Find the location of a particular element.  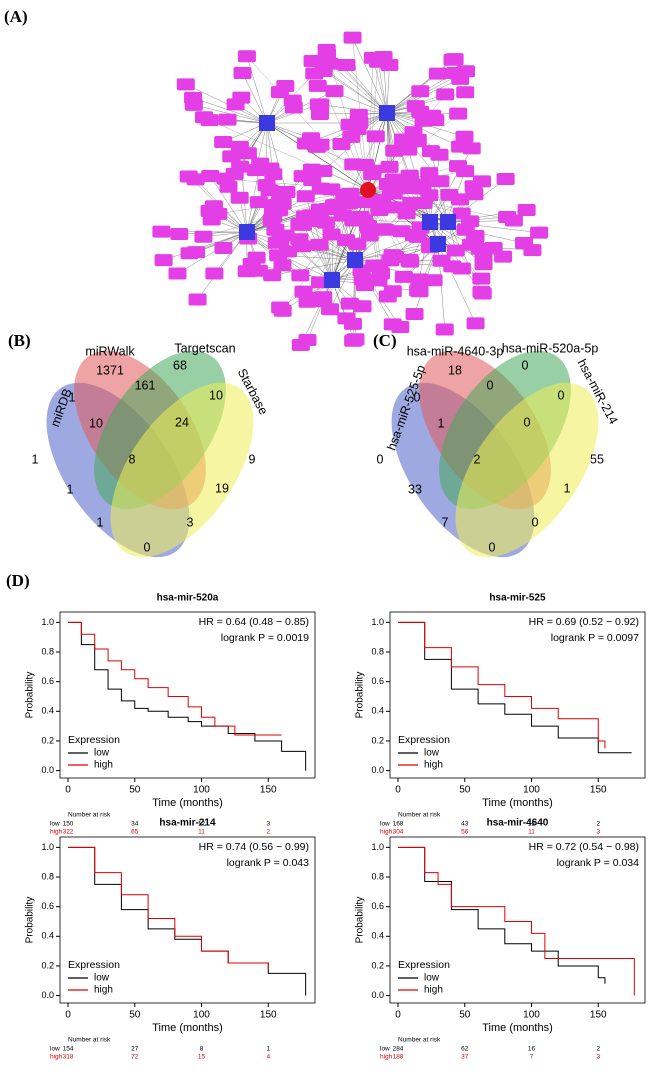

region-count: 7 is located at coordinates (445, 522).